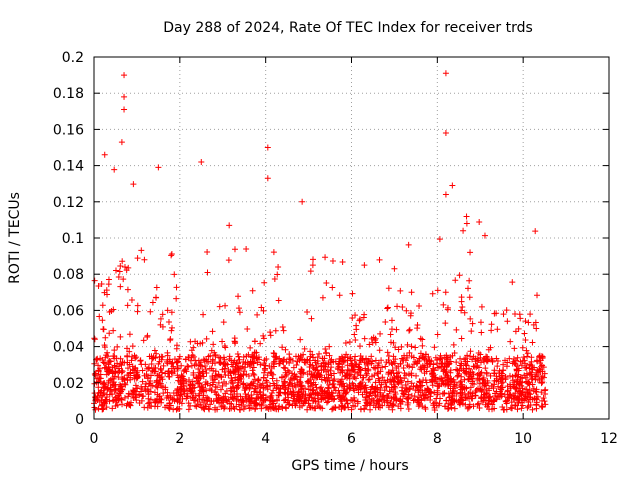  I want to click on x-tick-label: 6, so click(351, 439).